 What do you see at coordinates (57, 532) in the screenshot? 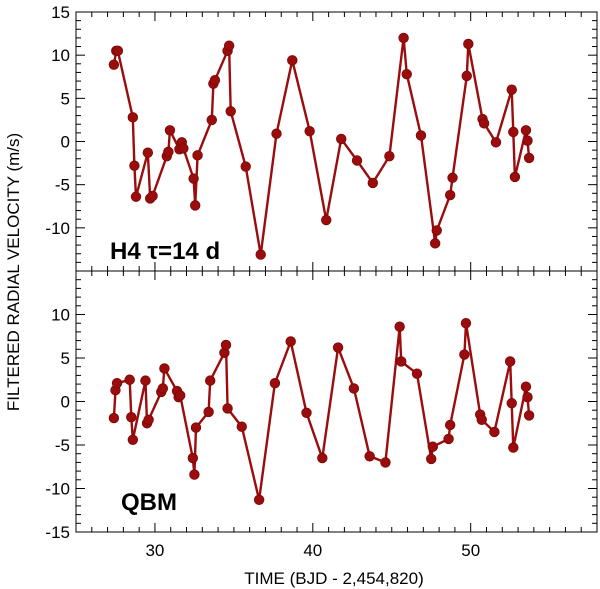
I see `y-tick-label: -15` at bounding box center [57, 532].